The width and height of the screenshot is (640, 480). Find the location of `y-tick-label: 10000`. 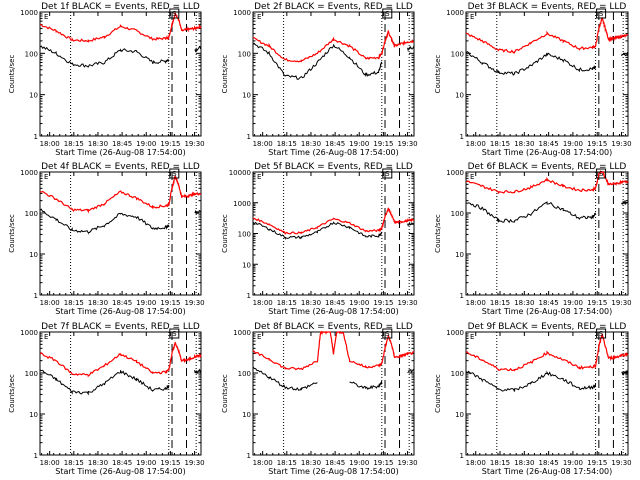

y-tick-label: 10000 is located at coordinates (240, 173).